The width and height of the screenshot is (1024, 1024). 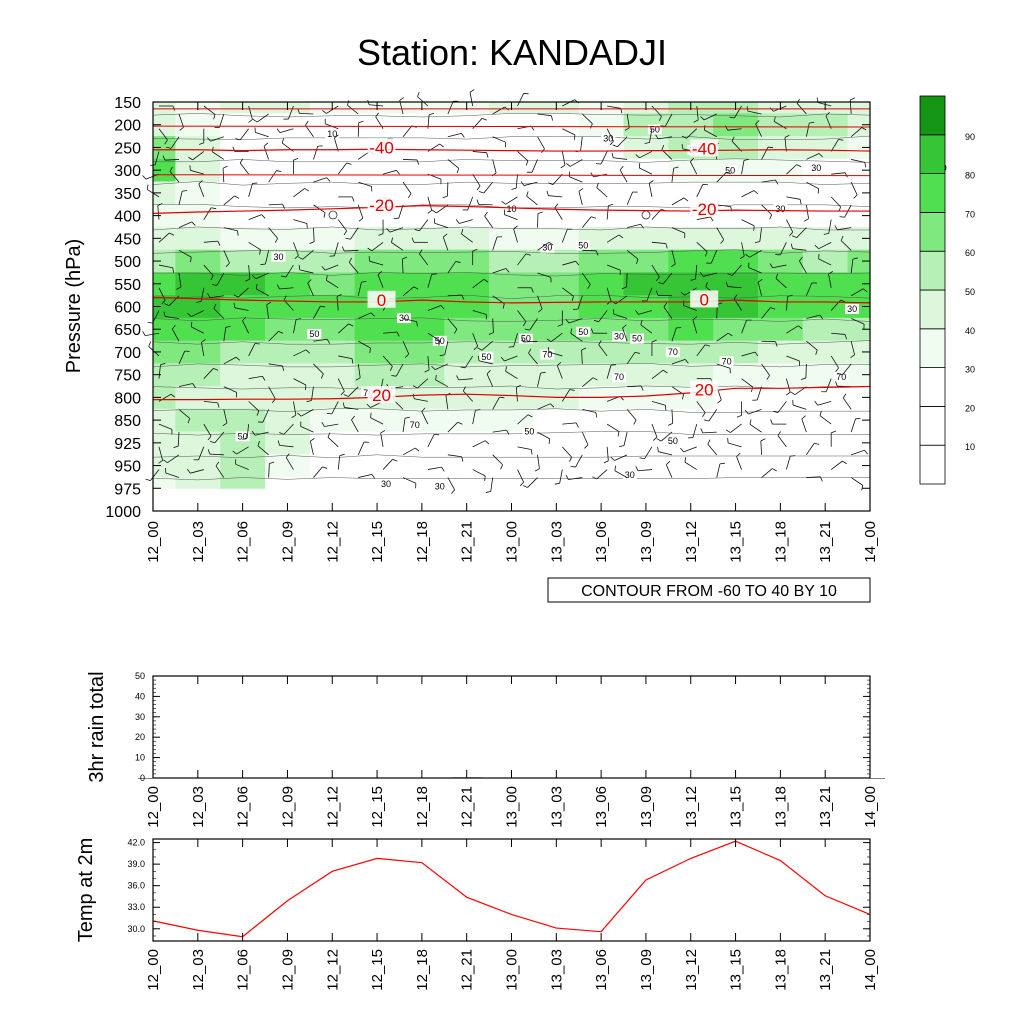 What do you see at coordinates (314, 334) in the screenshot?
I see `contour-label: 50` at bounding box center [314, 334].